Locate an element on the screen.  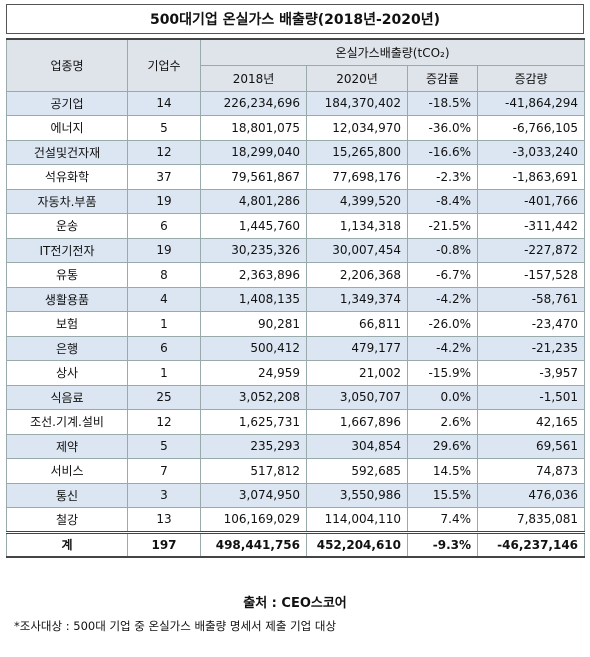
table-cell: 1,408,135 is located at coordinates (253, 299).